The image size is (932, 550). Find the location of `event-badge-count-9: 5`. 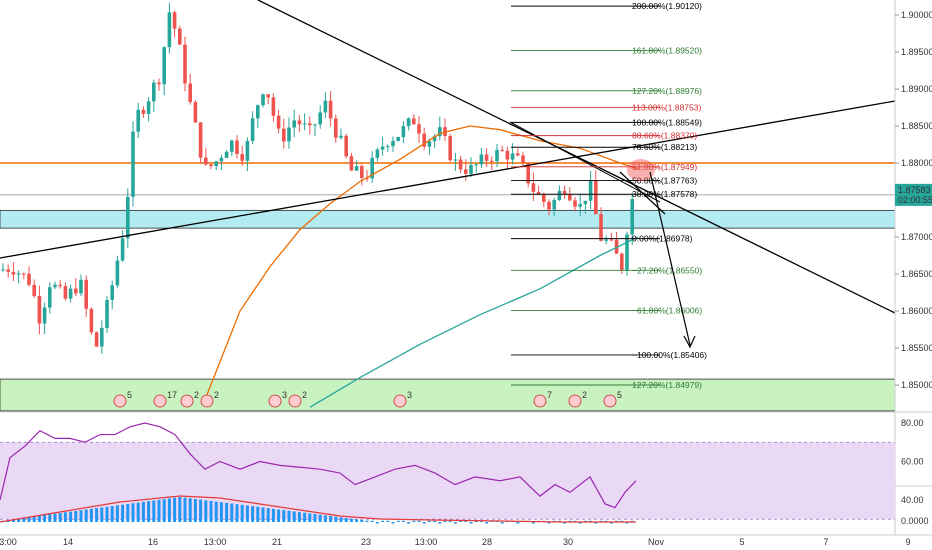

event-badge-count-9: 5 is located at coordinates (619, 395).